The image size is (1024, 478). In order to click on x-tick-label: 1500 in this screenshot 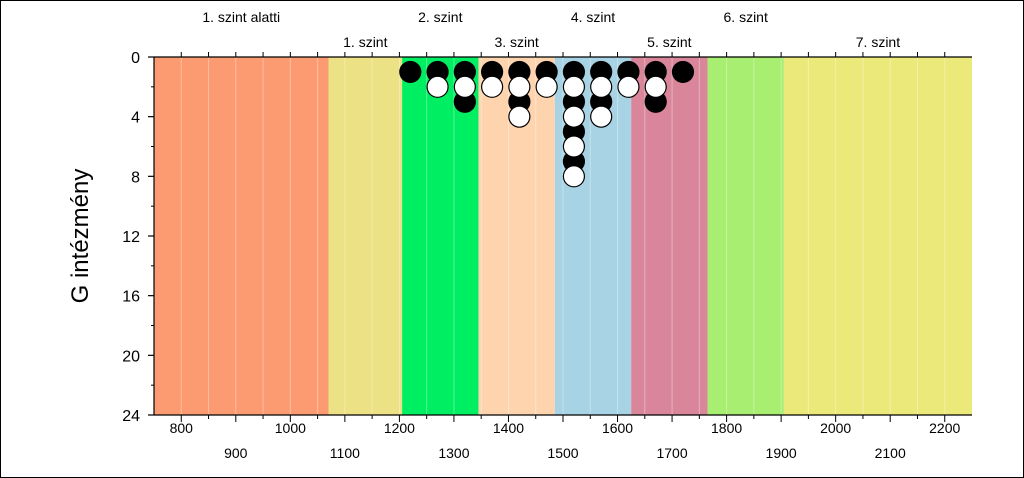, I will do `click(562, 453)`.